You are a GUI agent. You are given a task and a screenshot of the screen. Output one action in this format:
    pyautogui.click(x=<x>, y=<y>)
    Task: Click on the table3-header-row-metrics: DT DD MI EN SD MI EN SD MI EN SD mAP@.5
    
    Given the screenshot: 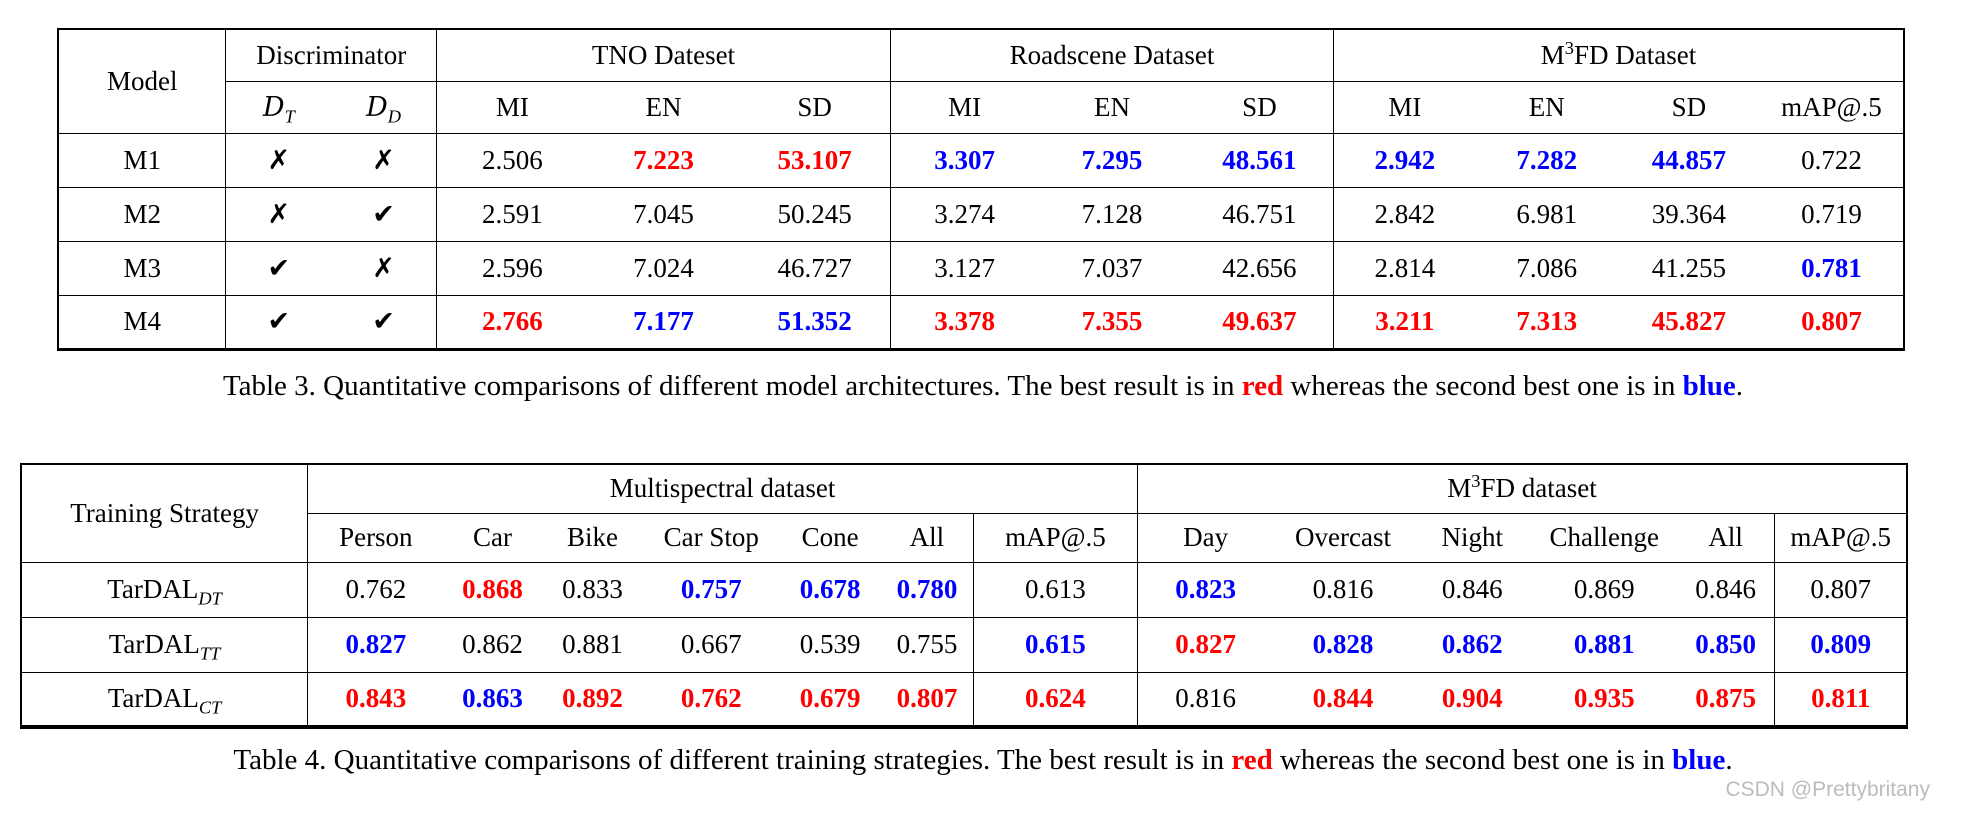 What is the action you would take?
    pyautogui.click(x=981, y=107)
    